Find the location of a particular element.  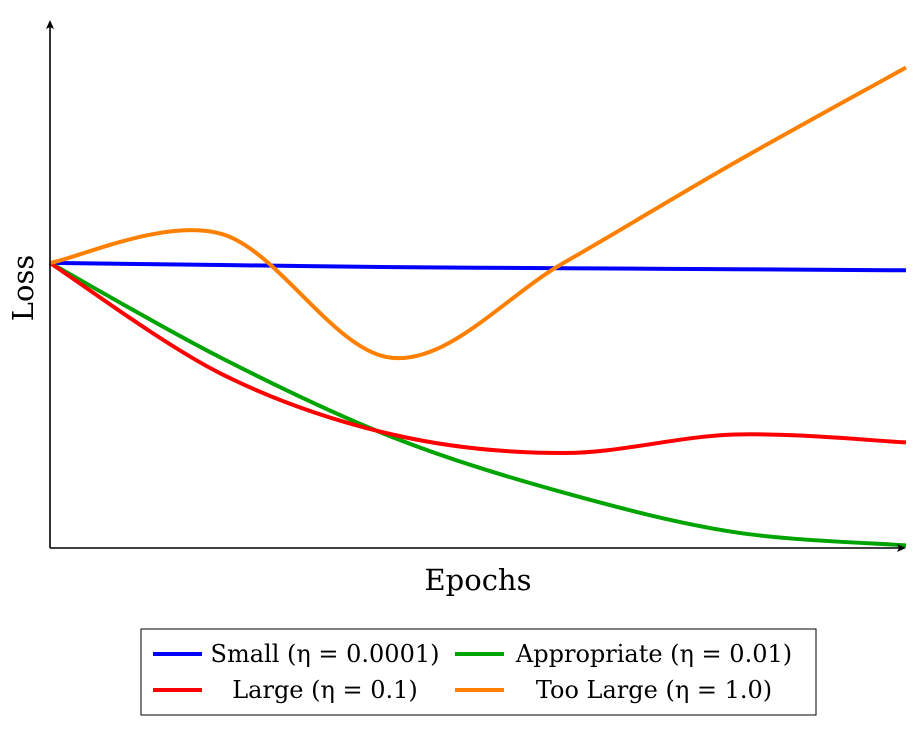

x-axis-label: Epochs is located at coordinates (478, 580).